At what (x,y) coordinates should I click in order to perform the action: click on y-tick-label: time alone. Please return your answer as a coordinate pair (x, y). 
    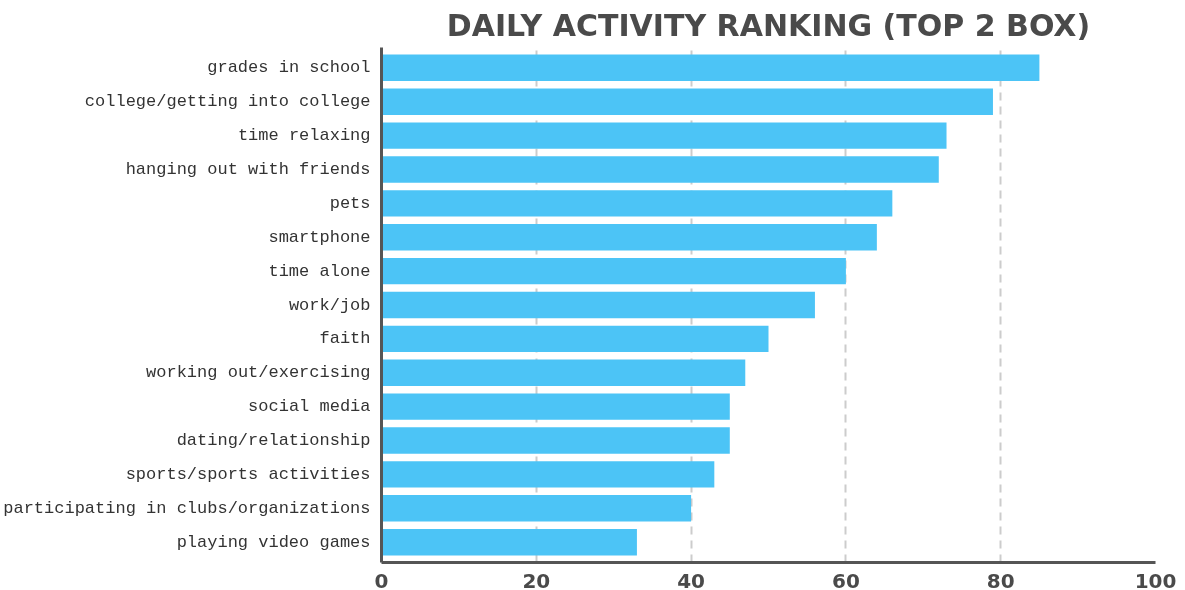
    Looking at the image, I should click on (319, 271).